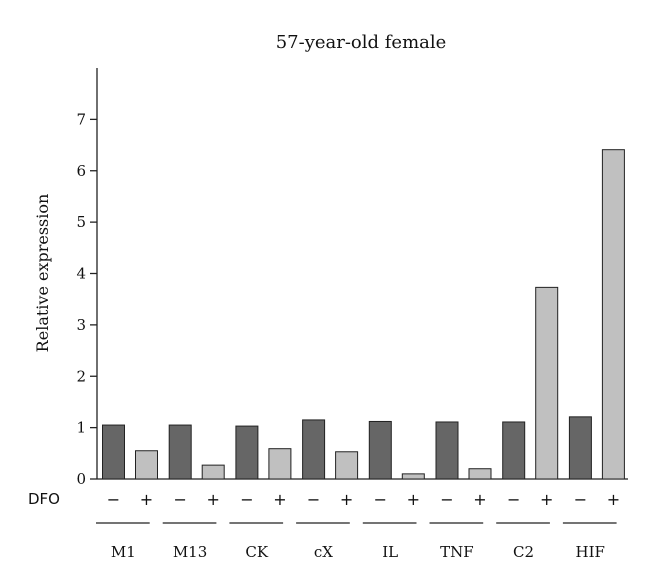 The image size is (660, 587). What do you see at coordinates (81, 222) in the screenshot?
I see `y-tick-label-5: 5` at bounding box center [81, 222].